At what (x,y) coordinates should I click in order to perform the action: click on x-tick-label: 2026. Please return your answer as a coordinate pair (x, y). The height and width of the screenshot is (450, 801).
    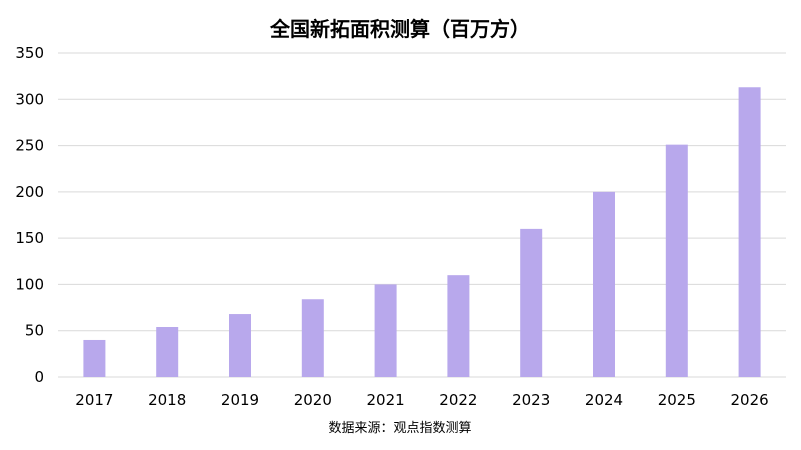
    Looking at the image, I should click on (750, 400).